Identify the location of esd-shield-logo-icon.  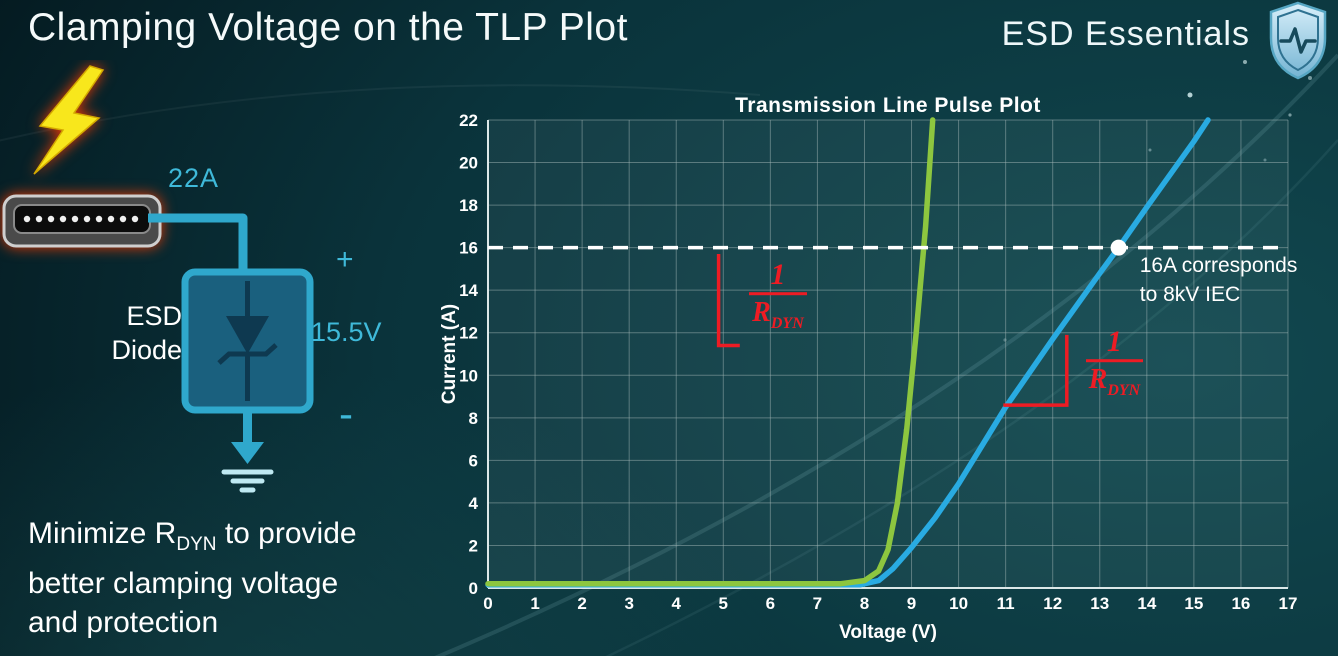
(1298, 40).